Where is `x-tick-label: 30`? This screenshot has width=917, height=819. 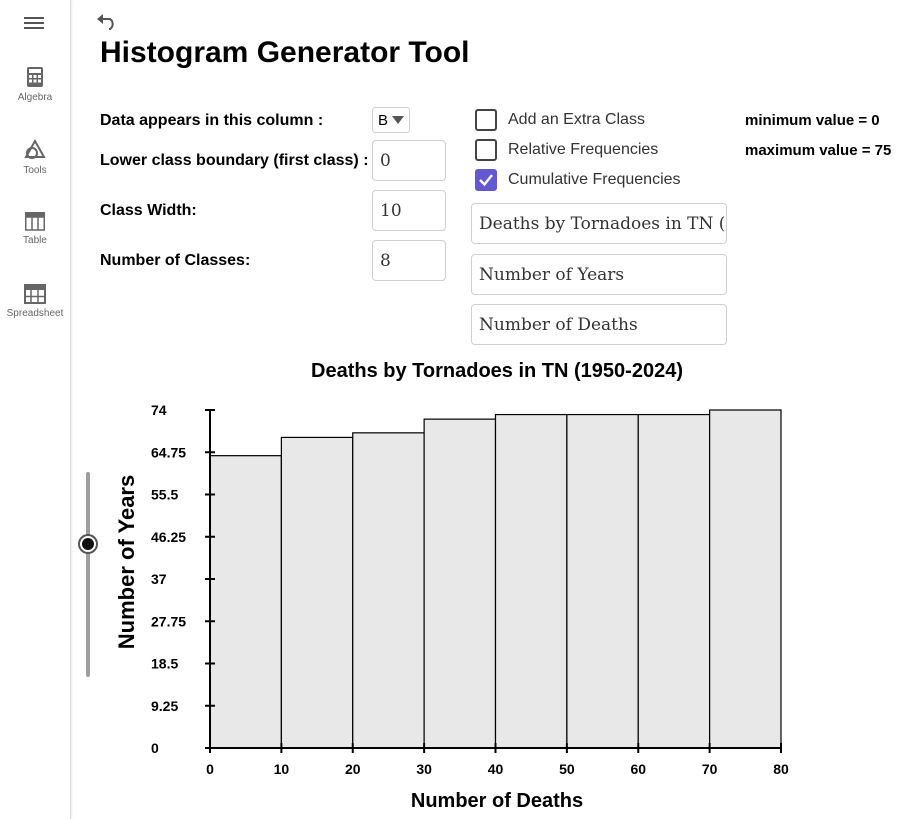 x-tick-label: 30 is located at coordinates (424, 769).